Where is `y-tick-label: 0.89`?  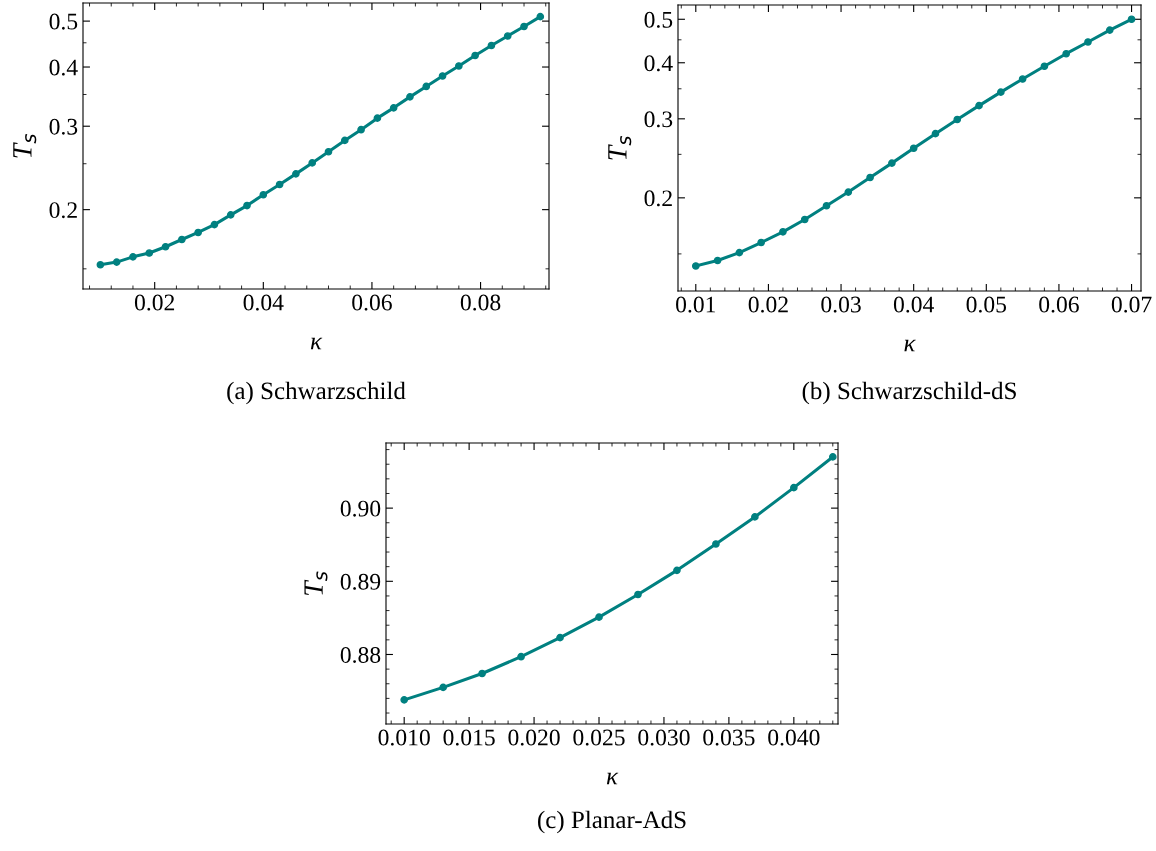
y-tick-label: 0.89 is located at coordinates (360, 581).